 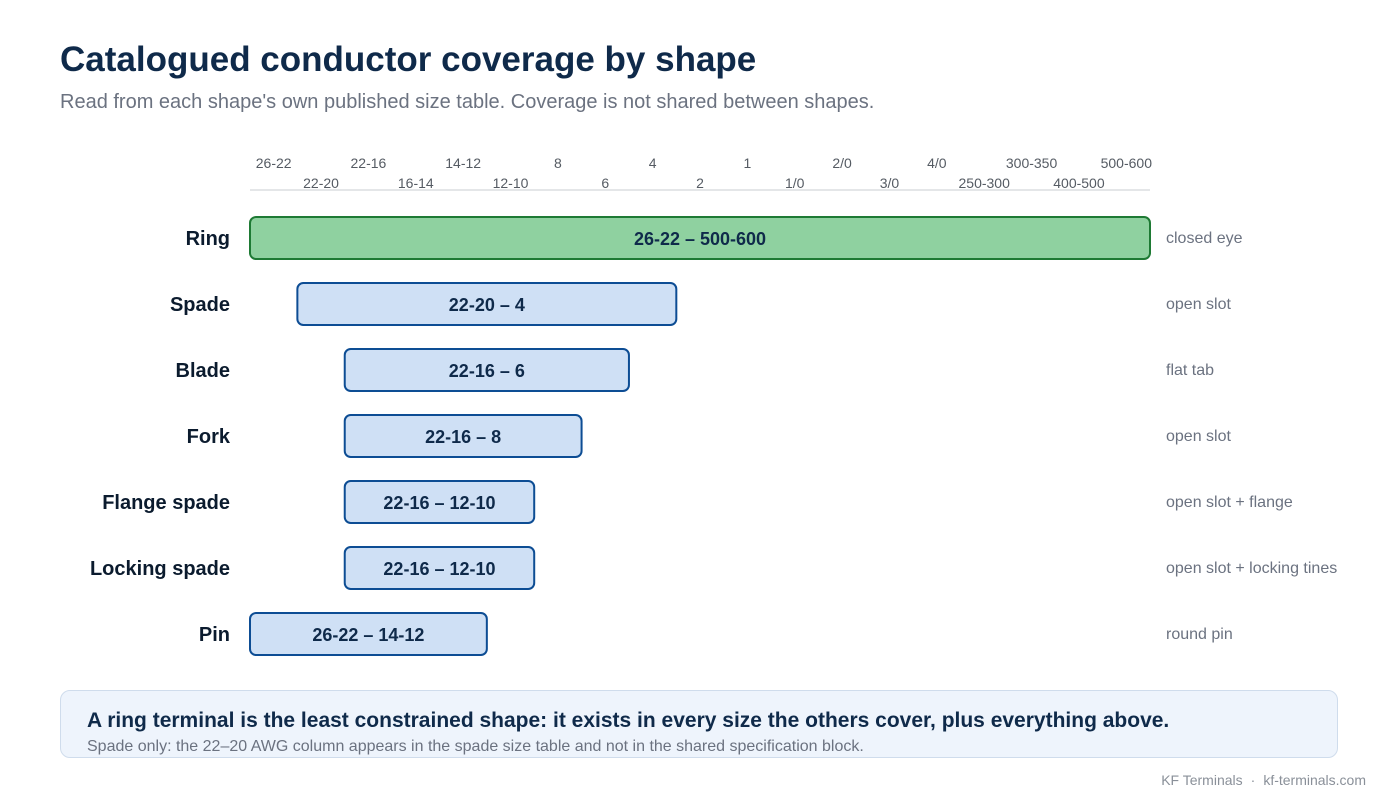 What do you see at coordinates (1190, 370) in the screenshot?
I see `shape-note: flat tab` at bounding box center [1190, 370].